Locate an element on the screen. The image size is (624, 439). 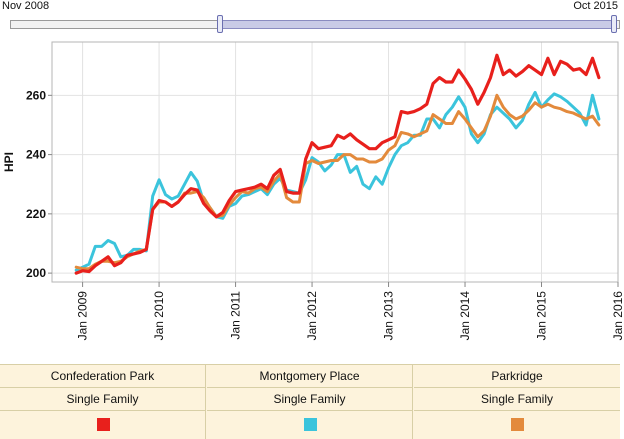
x-tick-label: Jan 2013 is located at coordinates (389, 316).